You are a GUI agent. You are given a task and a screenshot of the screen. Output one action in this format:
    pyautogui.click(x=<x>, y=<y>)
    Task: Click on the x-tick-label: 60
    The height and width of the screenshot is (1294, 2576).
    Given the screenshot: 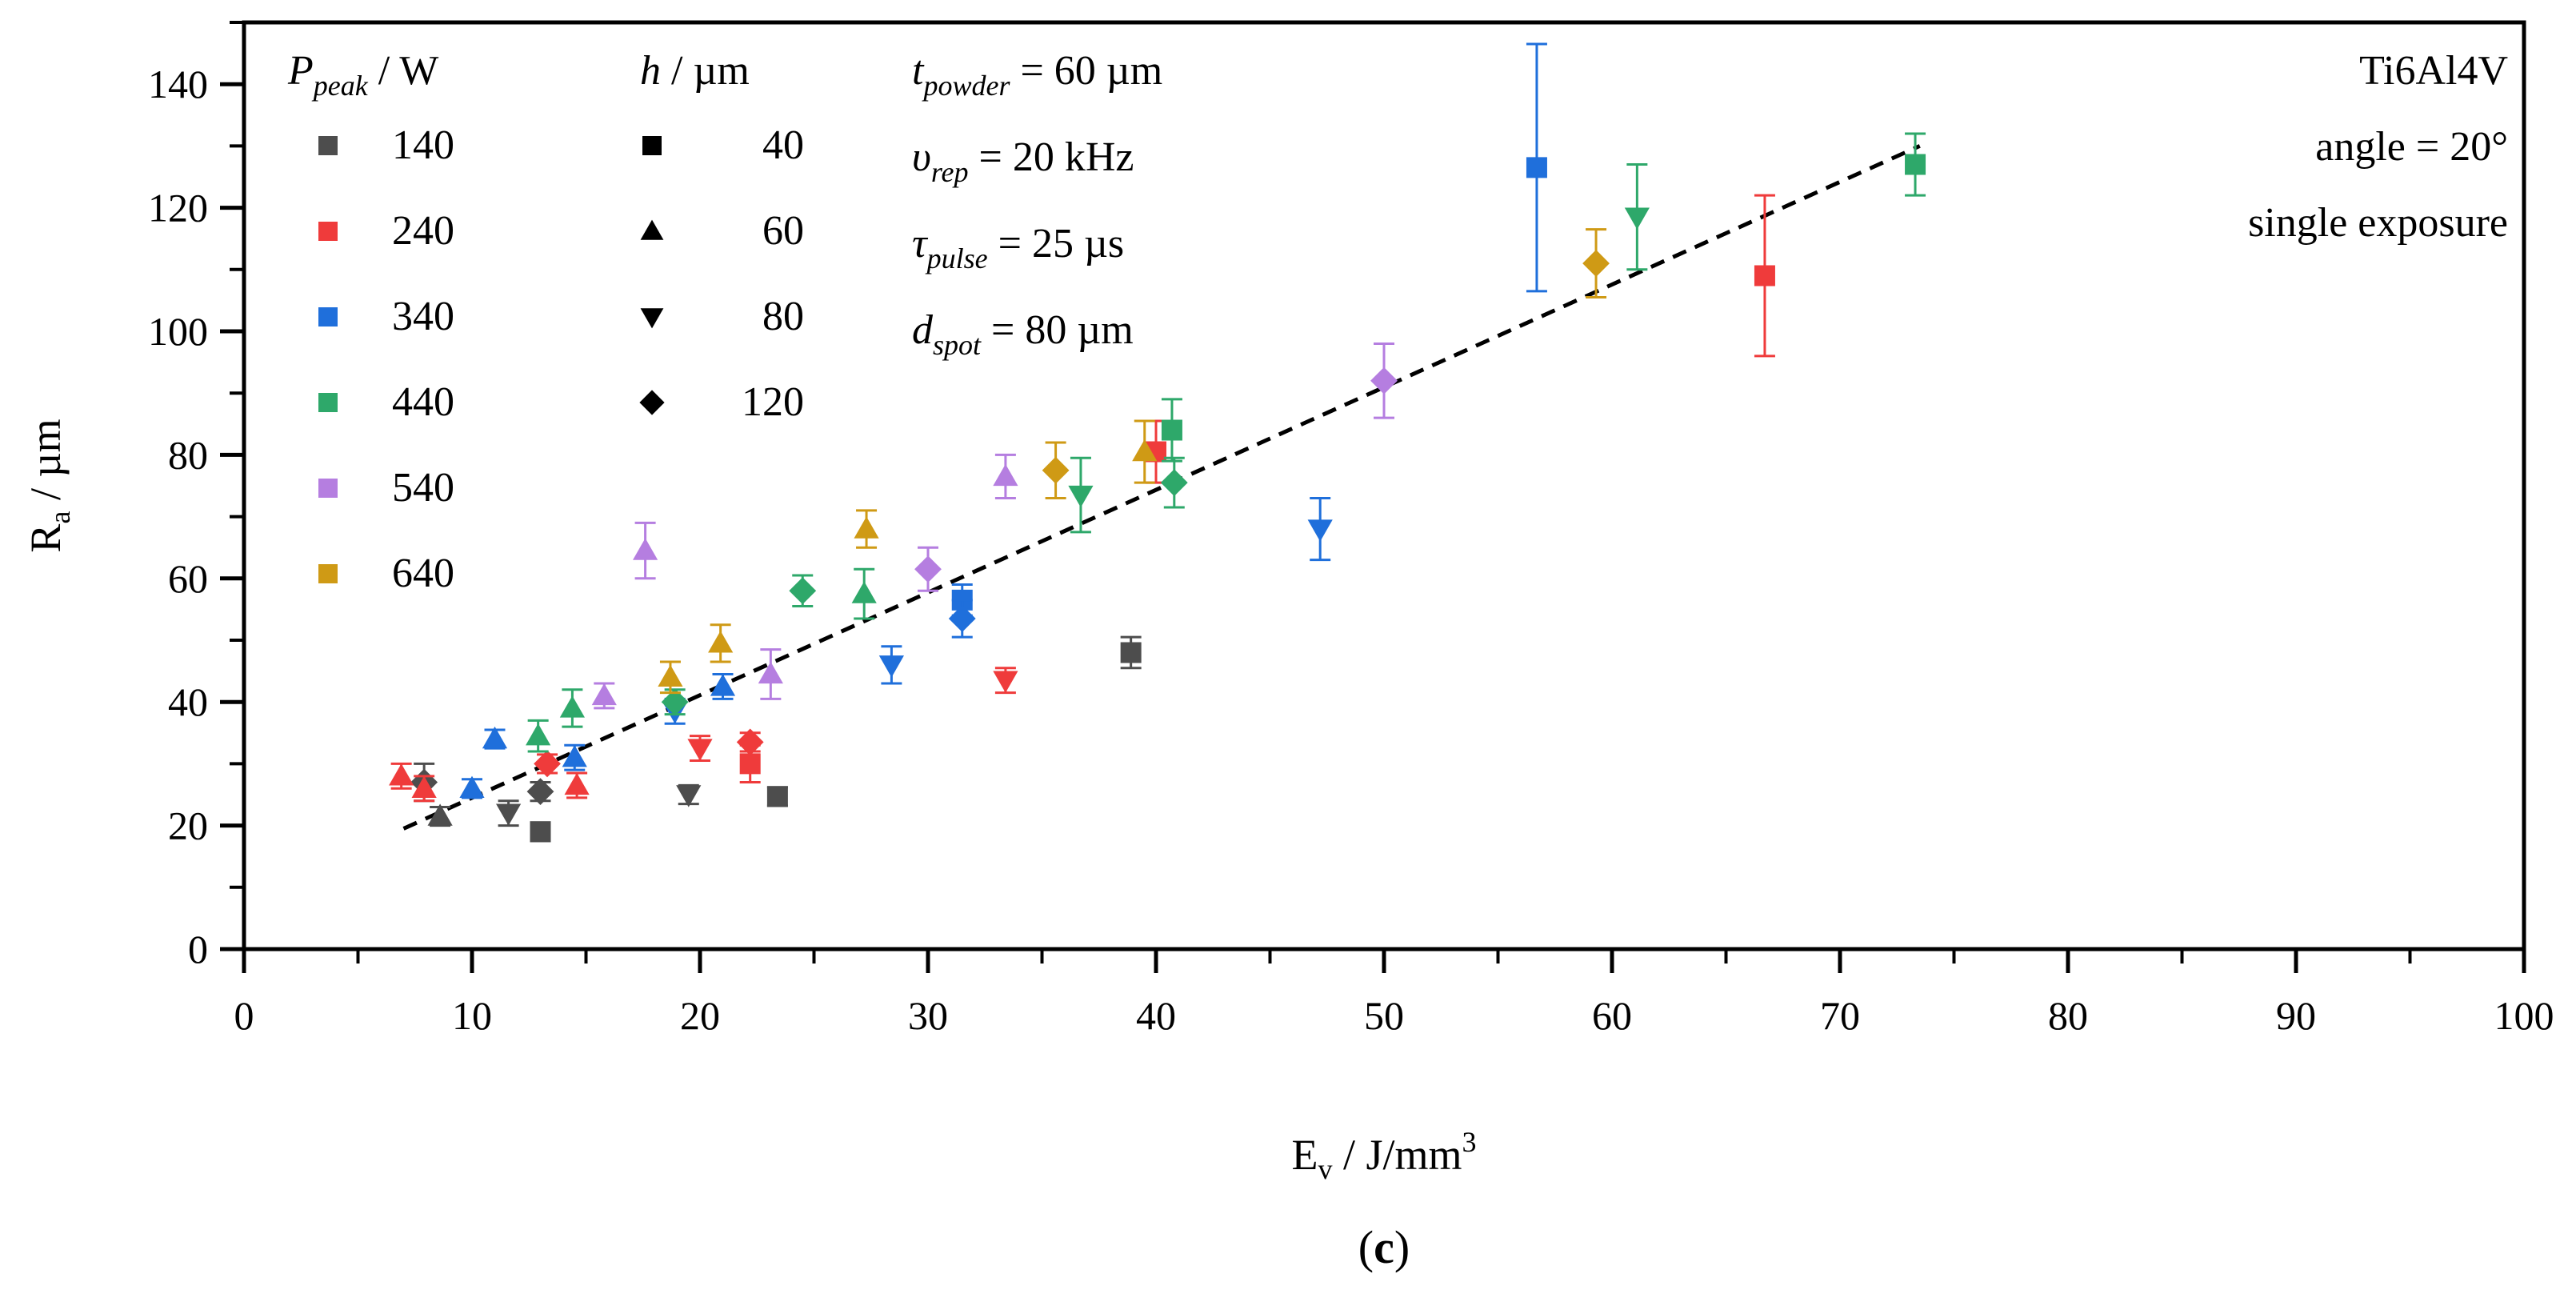 What is the action you would take?
    pyautogui.click(x=1612, y=1015)
    